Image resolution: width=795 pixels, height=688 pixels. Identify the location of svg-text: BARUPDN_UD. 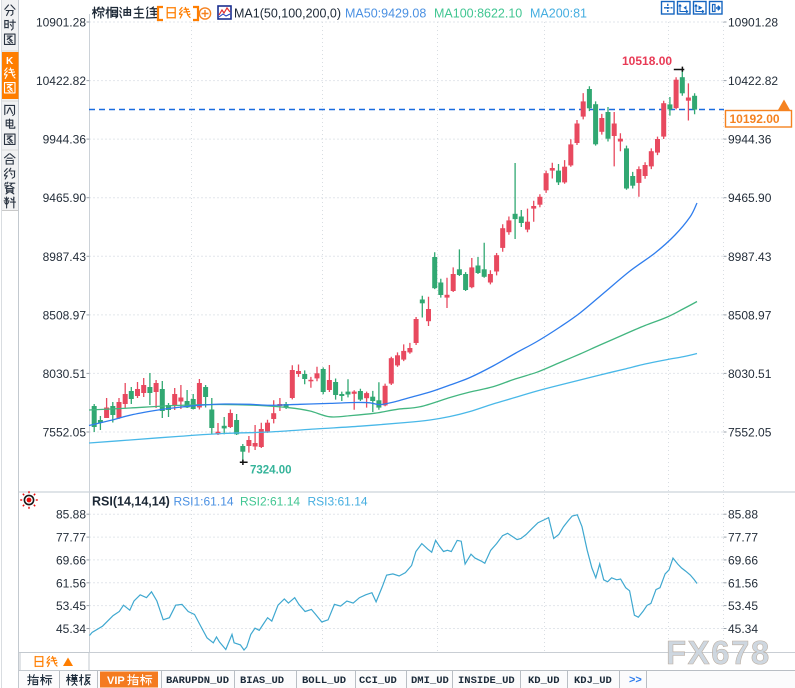
(197, 681).